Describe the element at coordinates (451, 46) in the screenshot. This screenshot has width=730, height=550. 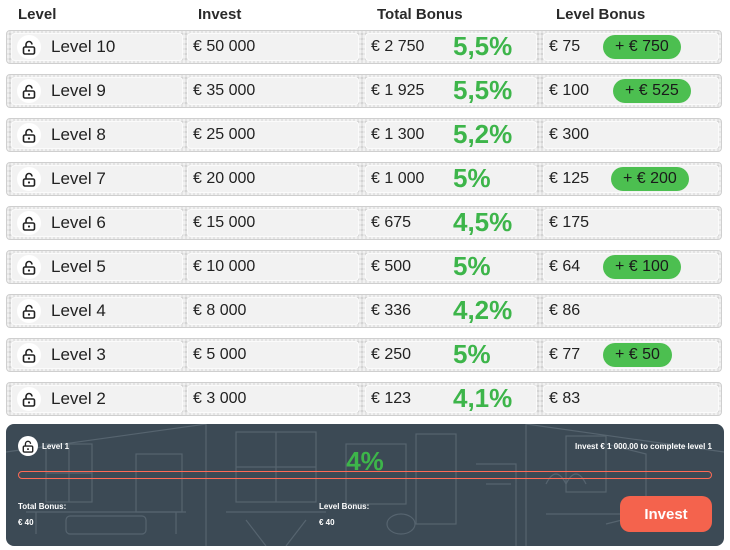
I see `total-bonus-cell: € 2 750 5,5%` at that location.